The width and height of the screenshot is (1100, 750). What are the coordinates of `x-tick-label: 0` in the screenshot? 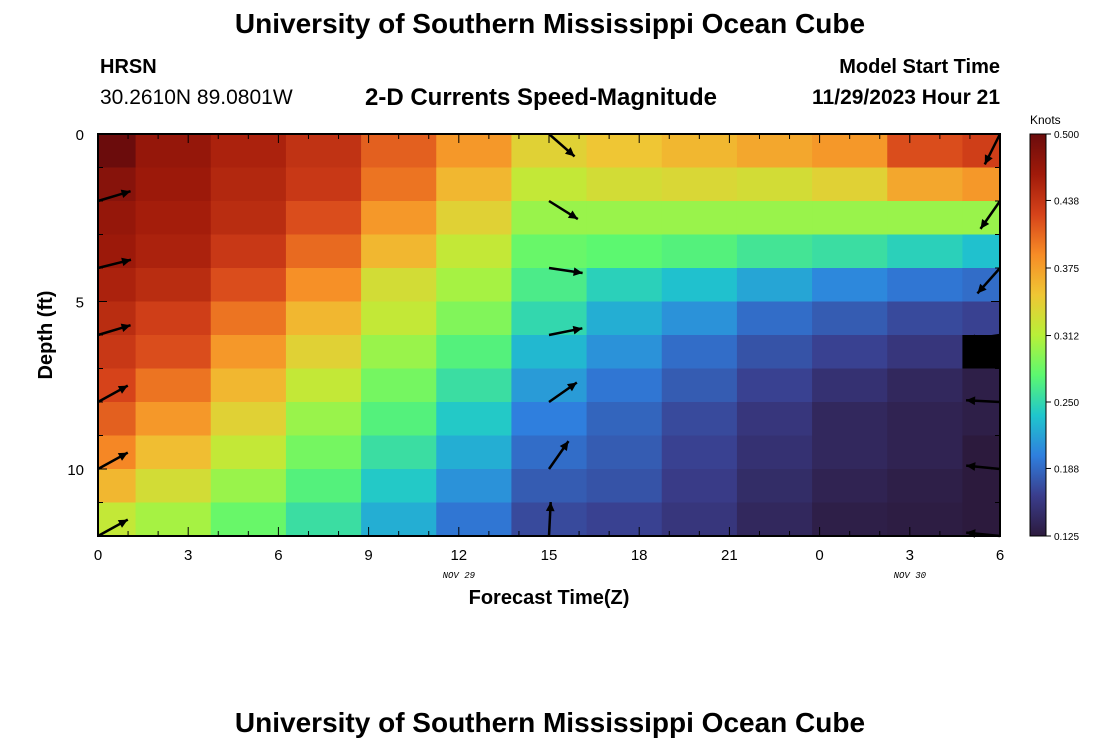 It's located at (98, 555).